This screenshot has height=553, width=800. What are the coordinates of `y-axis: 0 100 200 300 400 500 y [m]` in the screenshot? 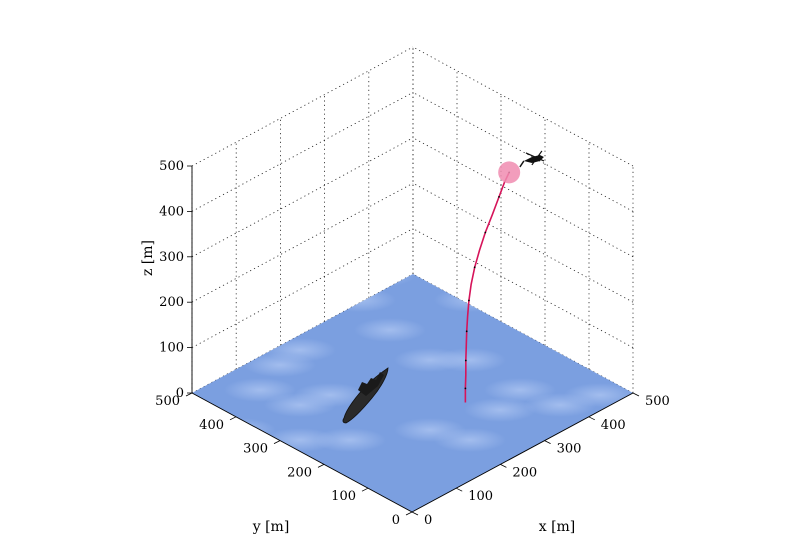 It's located at (284, 463).